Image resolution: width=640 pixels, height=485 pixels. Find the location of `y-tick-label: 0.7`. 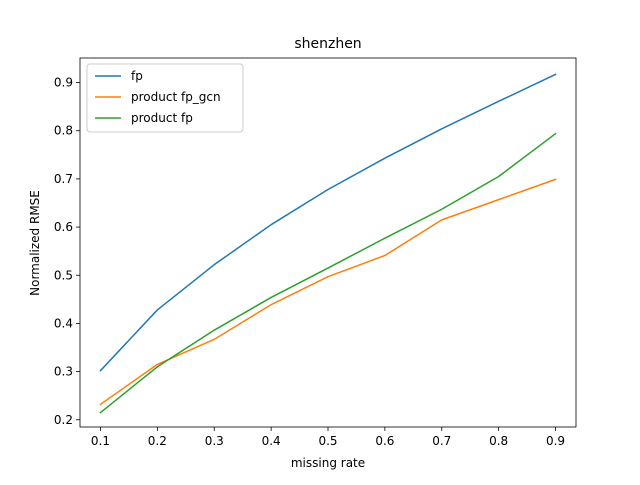

y-tick-label: 0.7 is located at coordinates (63, 179).